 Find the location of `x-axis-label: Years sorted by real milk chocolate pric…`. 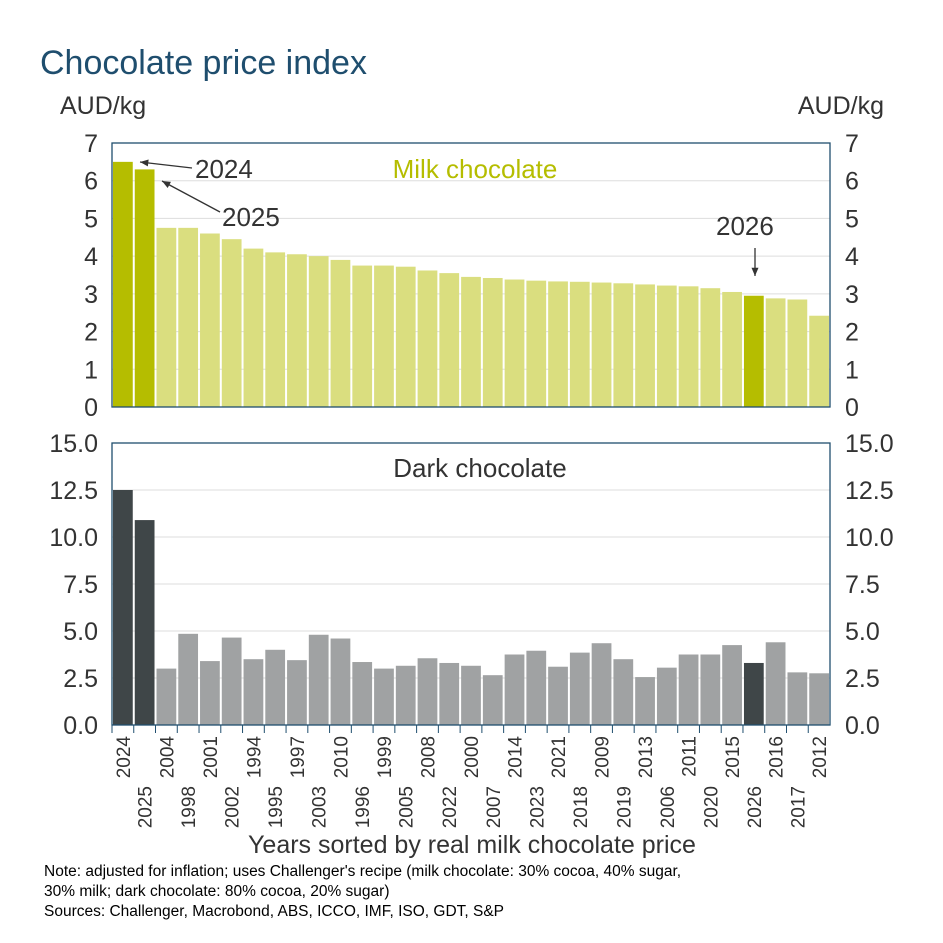

x-axis-label: Years sorted by real milk chocolate pric… is located at coordinates (472, 845).